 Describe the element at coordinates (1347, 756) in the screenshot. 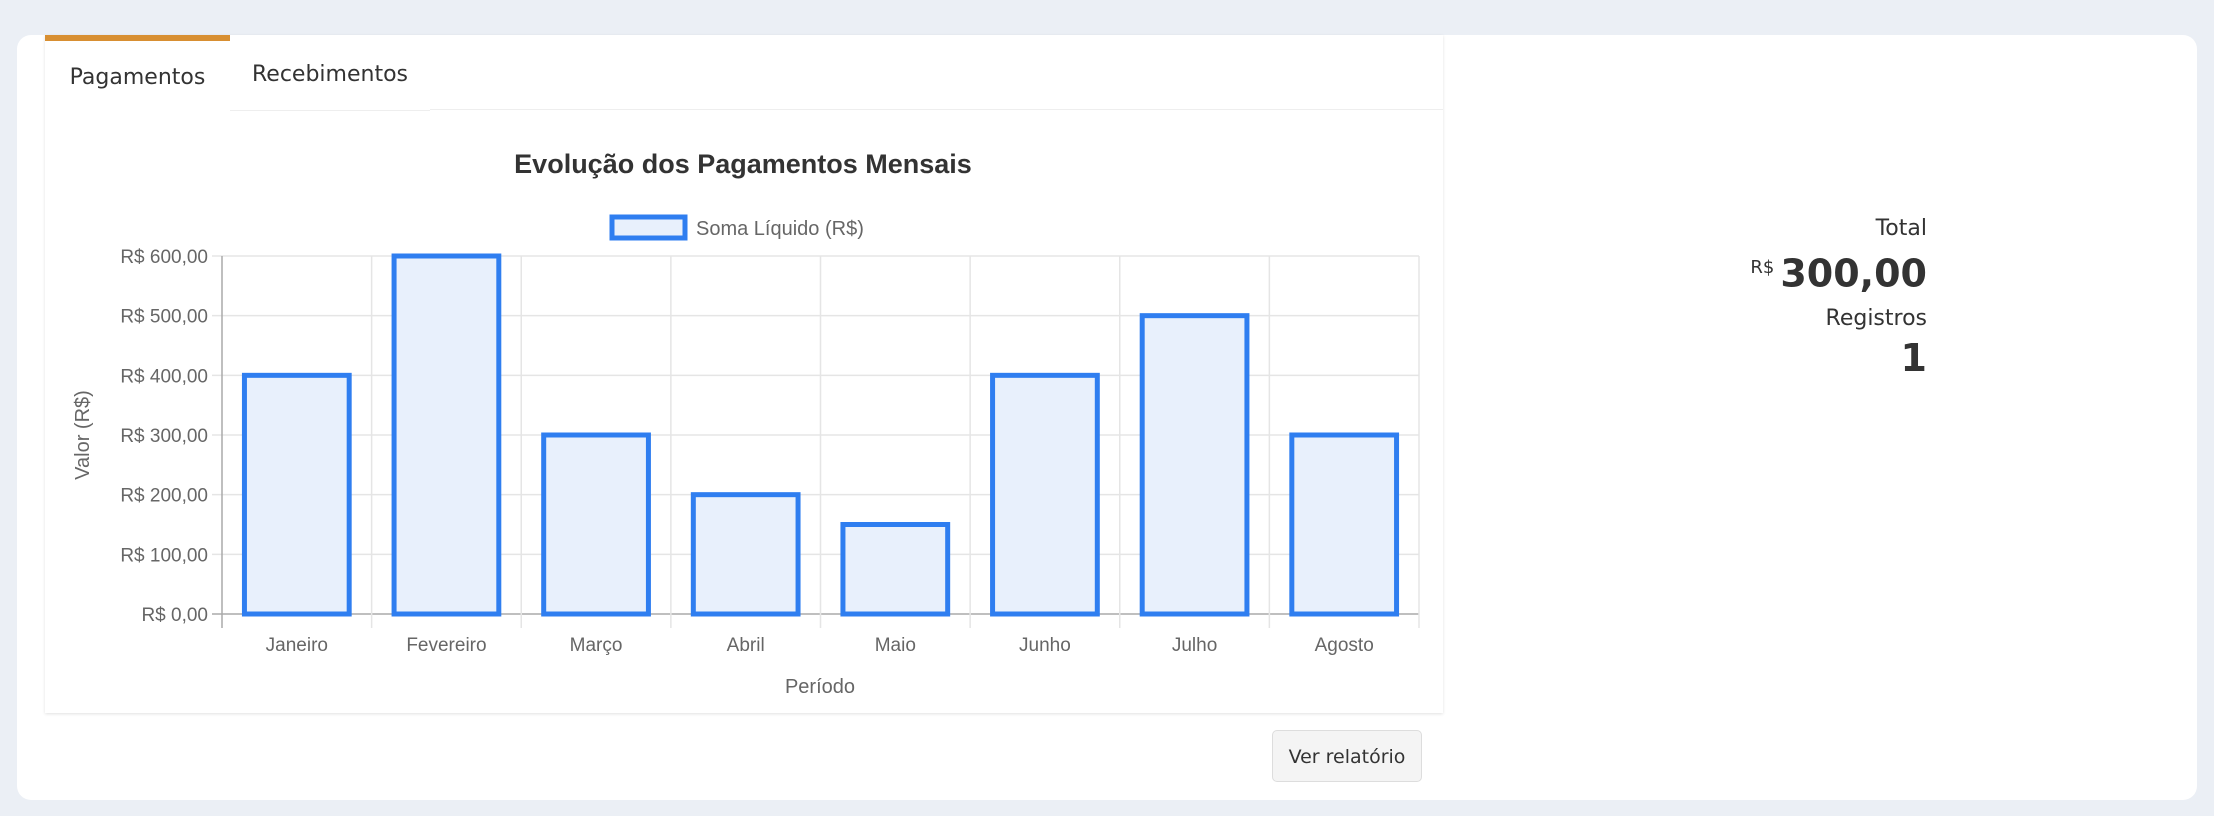

I see `view-report-button: Ver relatório` at that location.